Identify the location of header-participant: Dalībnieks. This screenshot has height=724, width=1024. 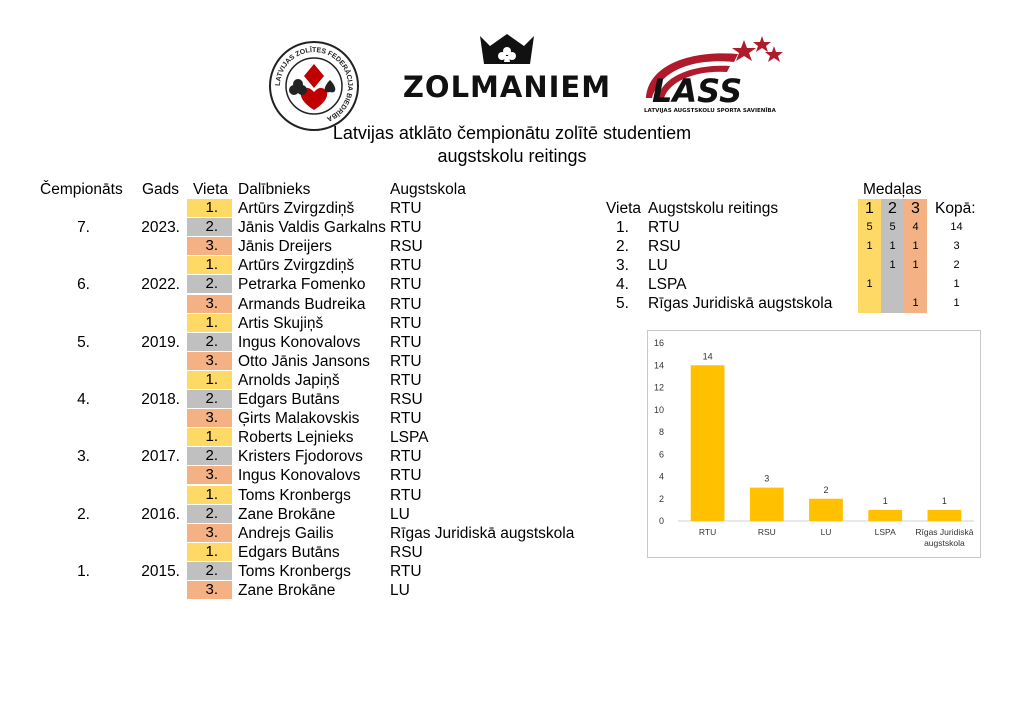
(274, 189).